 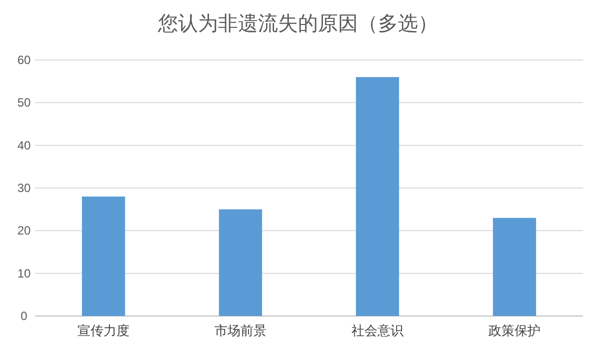 What do you see at coordinates (24, 316) in the screenshot?
I see `y-tick-label: 0` at bounding box center [24, 316].